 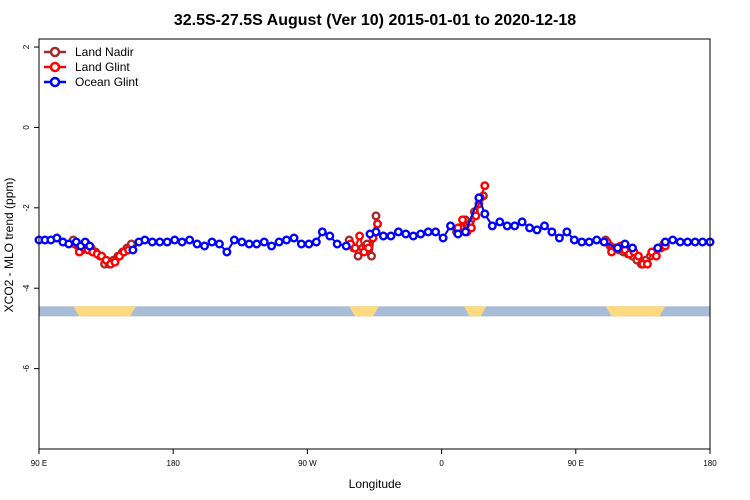 I want to click on y-tick-label: -2, so click(x=26, y=208).